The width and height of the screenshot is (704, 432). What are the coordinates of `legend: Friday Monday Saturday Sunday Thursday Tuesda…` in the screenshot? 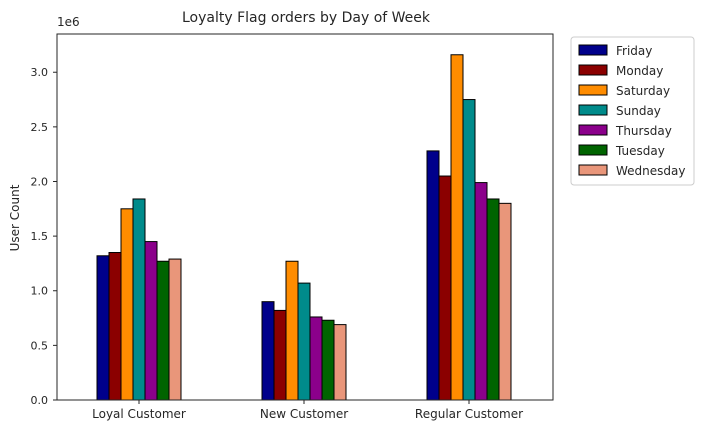 It's located at (632, 111).